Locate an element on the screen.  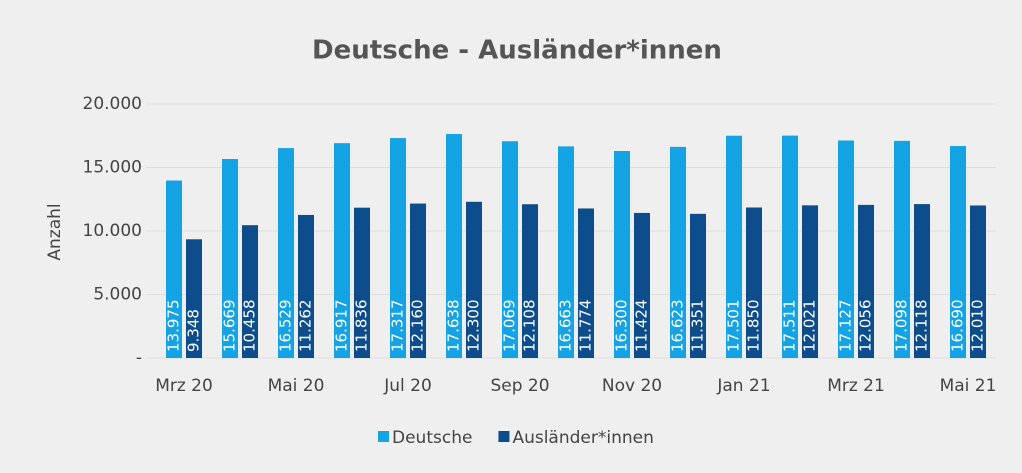
x-tick-label: Mai 20 is located at coordinates (296, 386).